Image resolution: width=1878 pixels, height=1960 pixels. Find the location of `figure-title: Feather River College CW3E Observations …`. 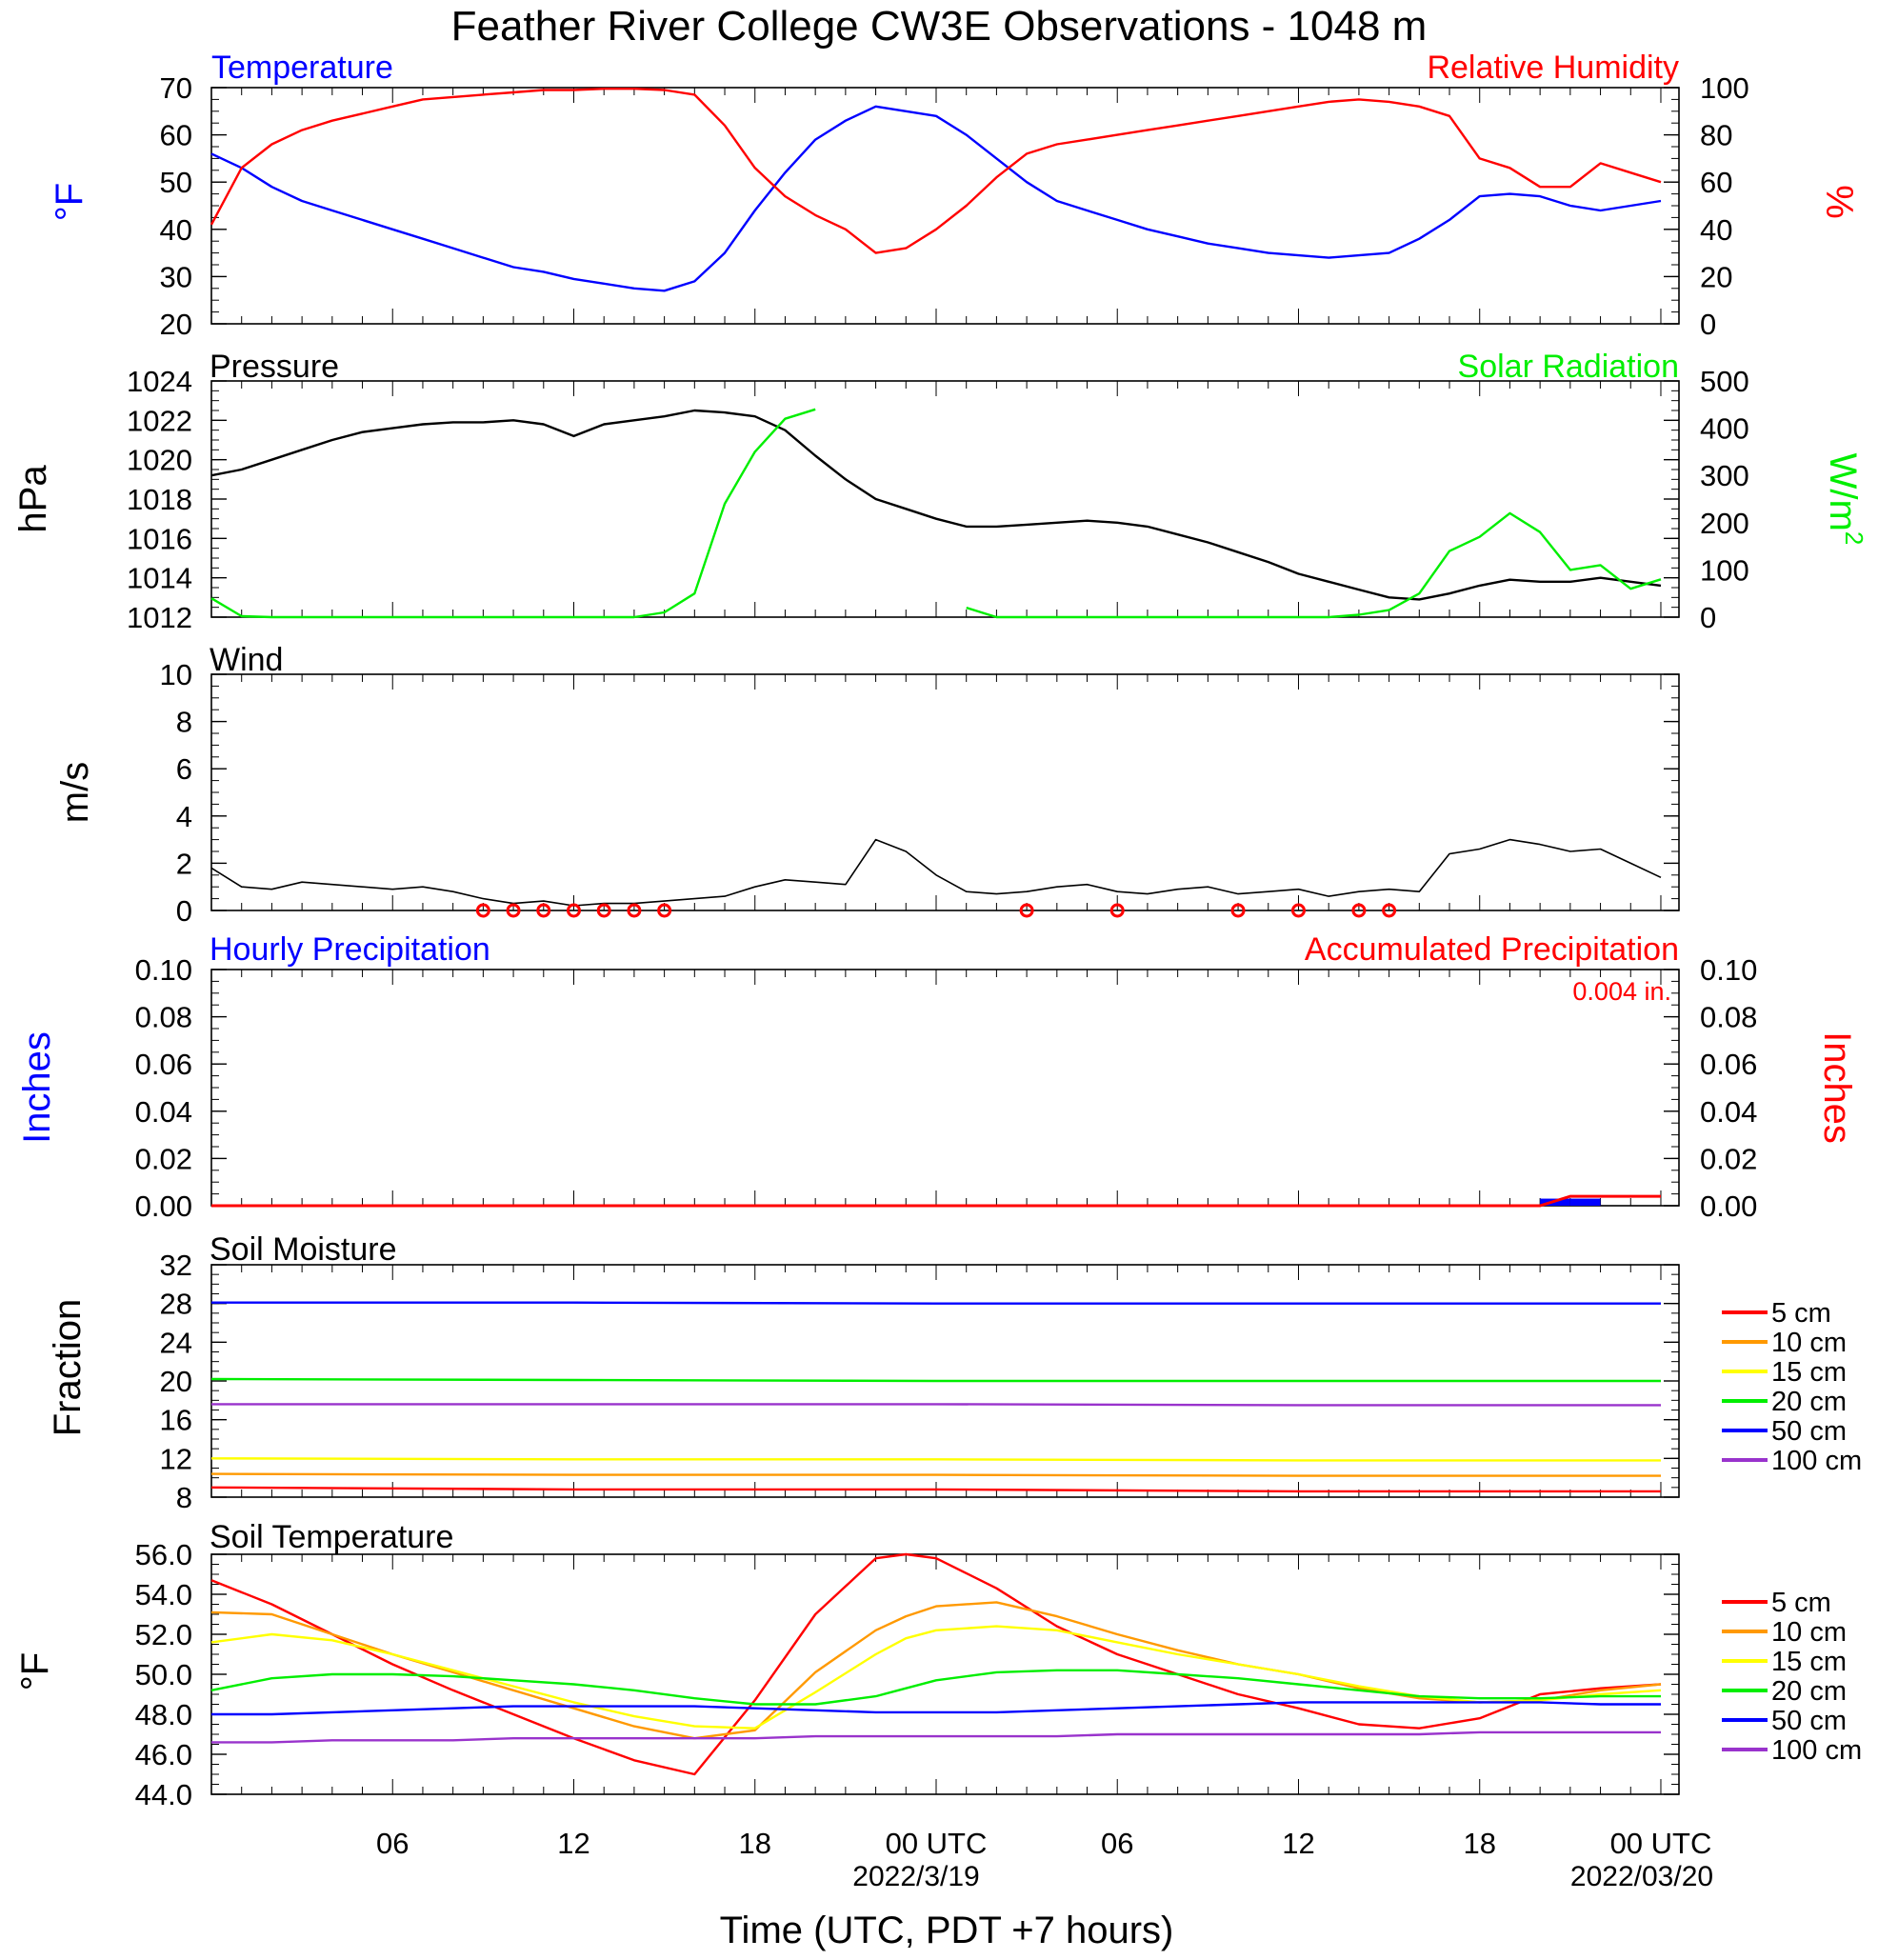

figure-title: Feather River College CW3E Observations … is located at coordinates (939, 26).